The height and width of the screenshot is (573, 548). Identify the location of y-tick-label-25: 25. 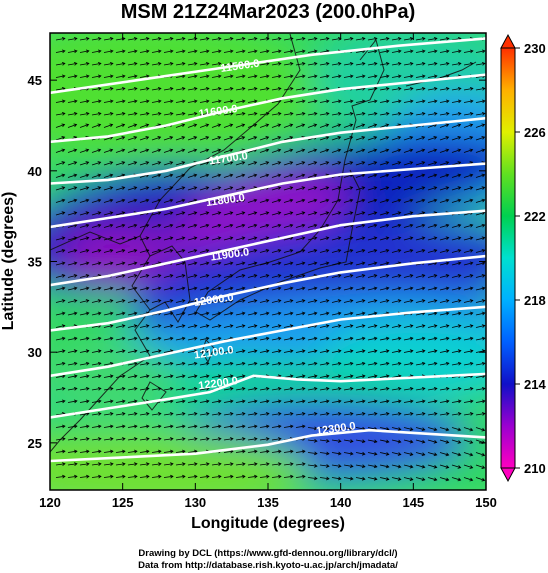
(35, 443).